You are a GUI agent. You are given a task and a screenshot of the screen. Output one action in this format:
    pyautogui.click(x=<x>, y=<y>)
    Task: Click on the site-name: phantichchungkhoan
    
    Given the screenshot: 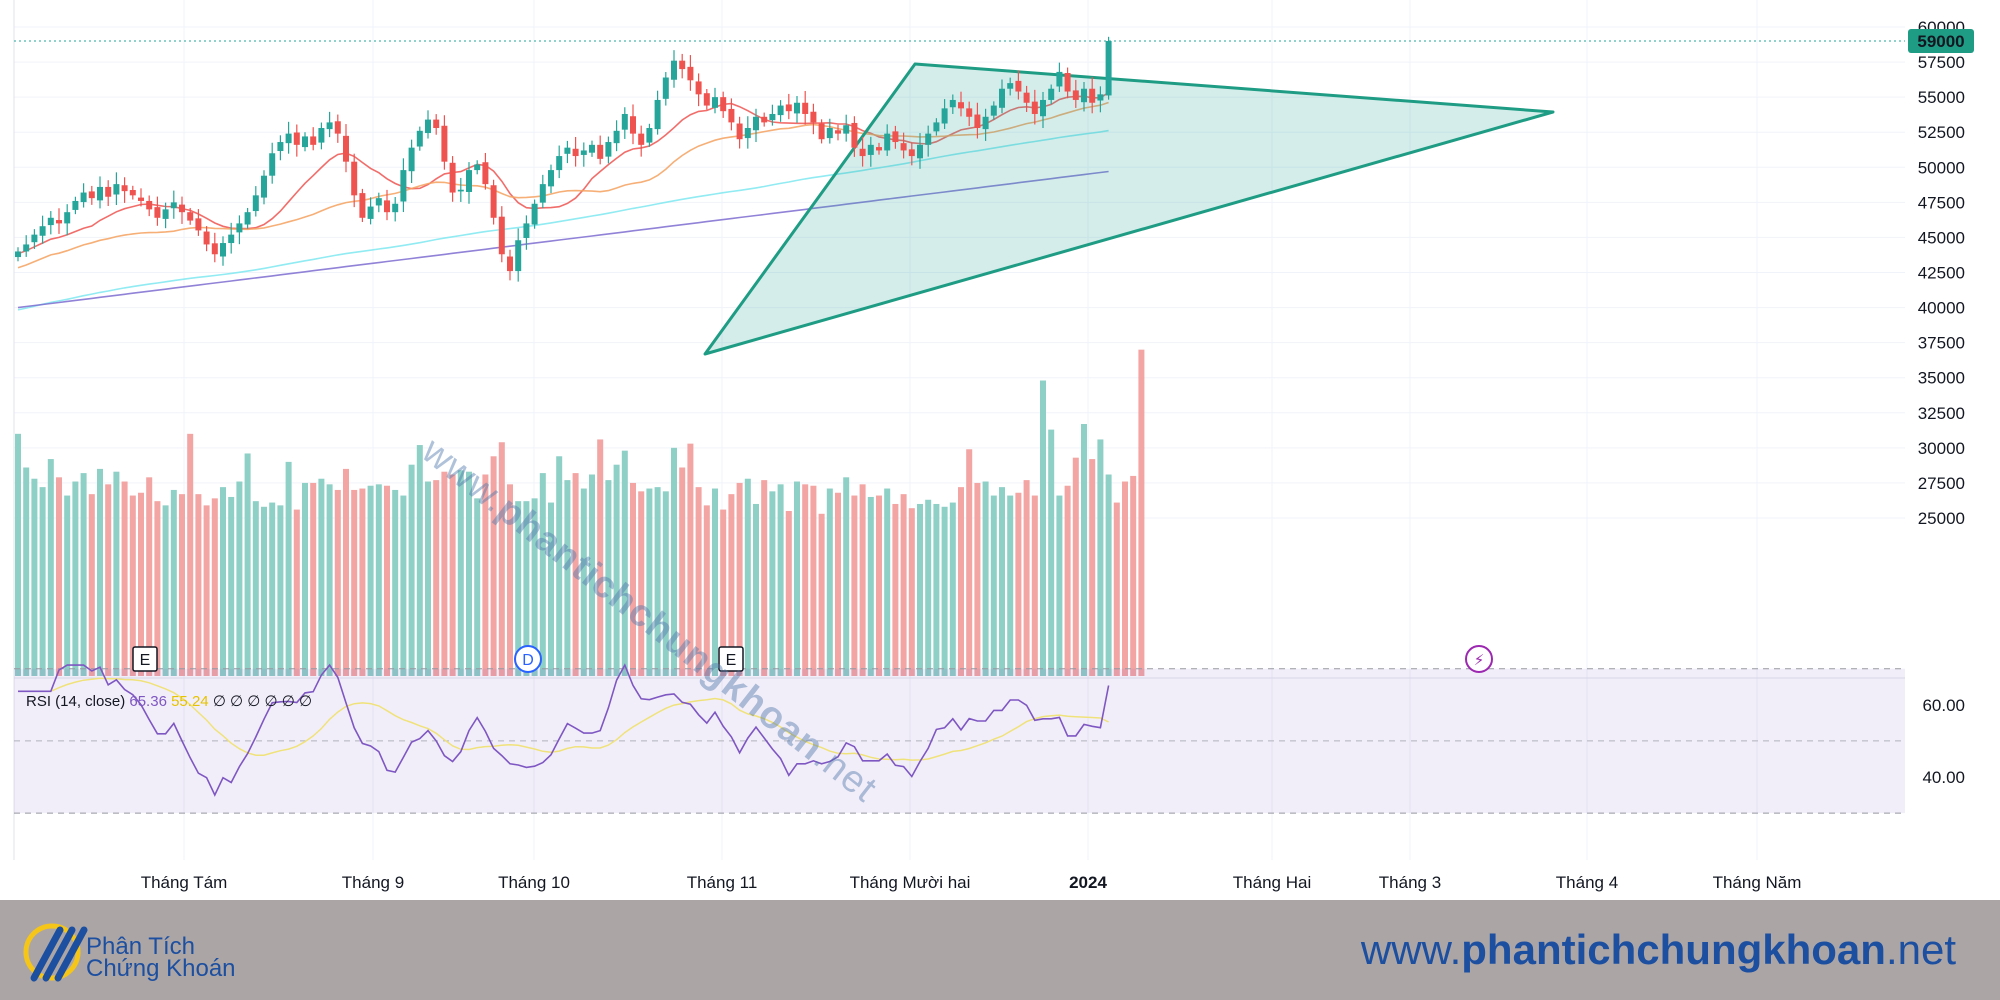 What is the action you would take?
    pyautogui.click(x=1673, y=949)
    